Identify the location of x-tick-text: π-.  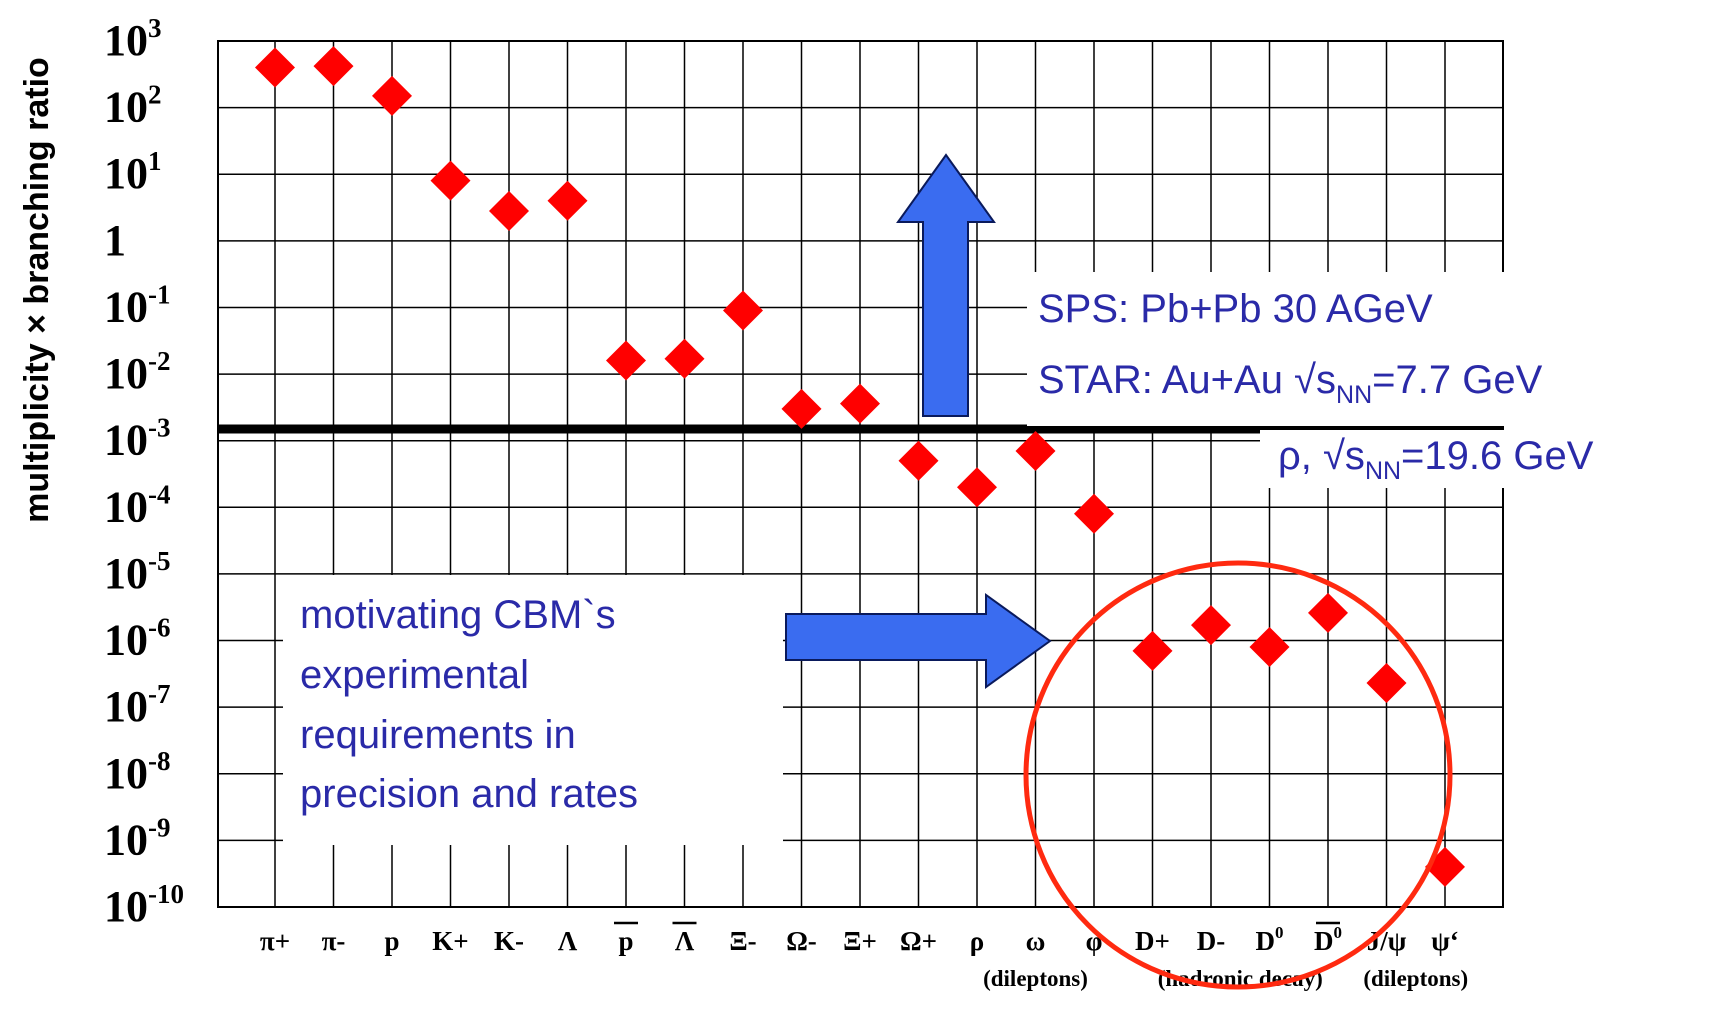
(334, 941).